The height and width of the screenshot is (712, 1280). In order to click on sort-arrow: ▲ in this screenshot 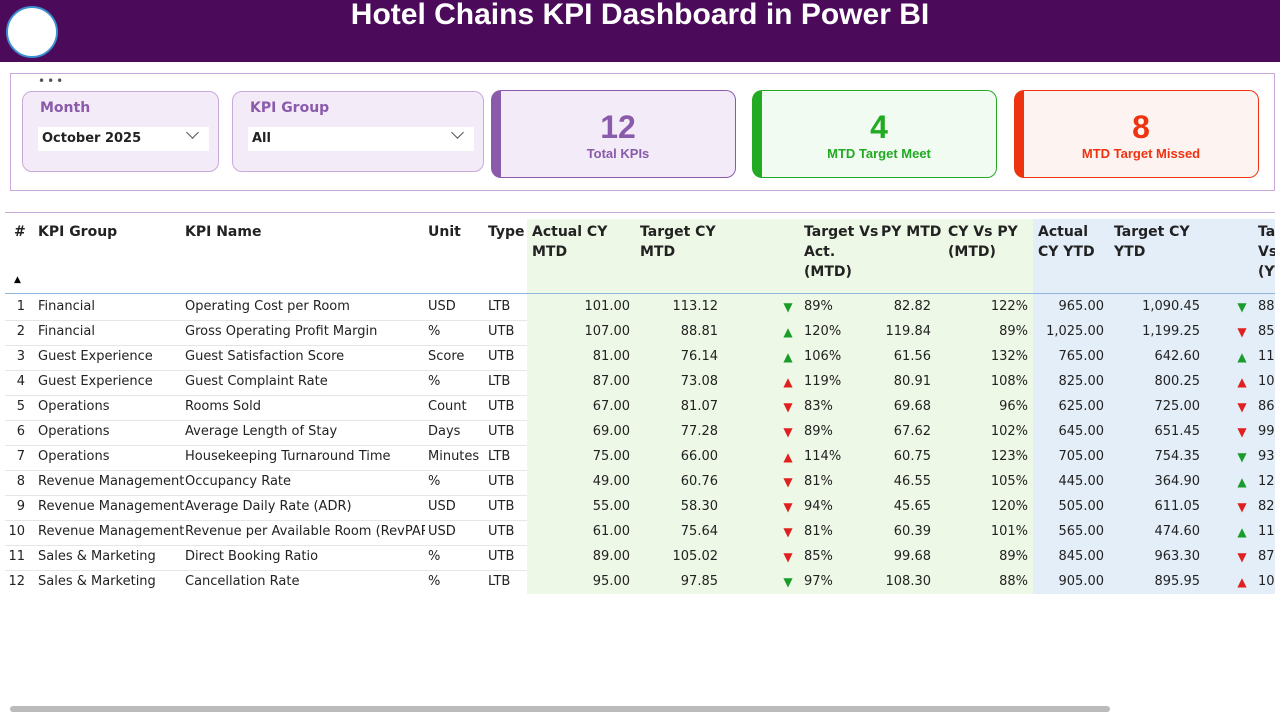, I will do `click(17, 280)`.